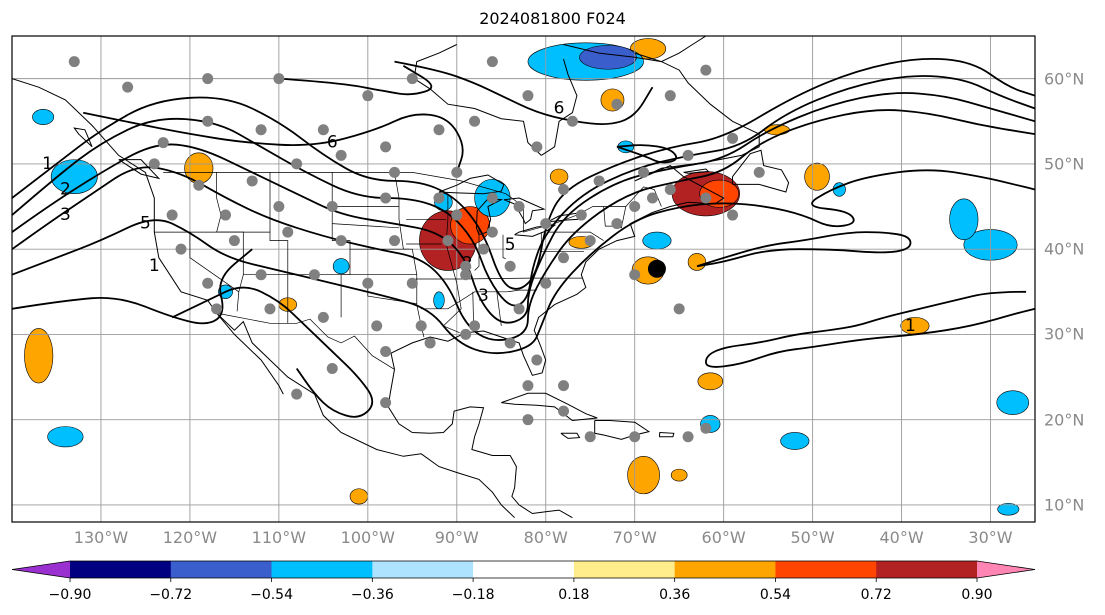 The image size is (1105, 615). What do you see at coordinates (372, 595) in the screenshot?
I see `colorbar-tick-label: −0.36` at bounding box center [372, 595].